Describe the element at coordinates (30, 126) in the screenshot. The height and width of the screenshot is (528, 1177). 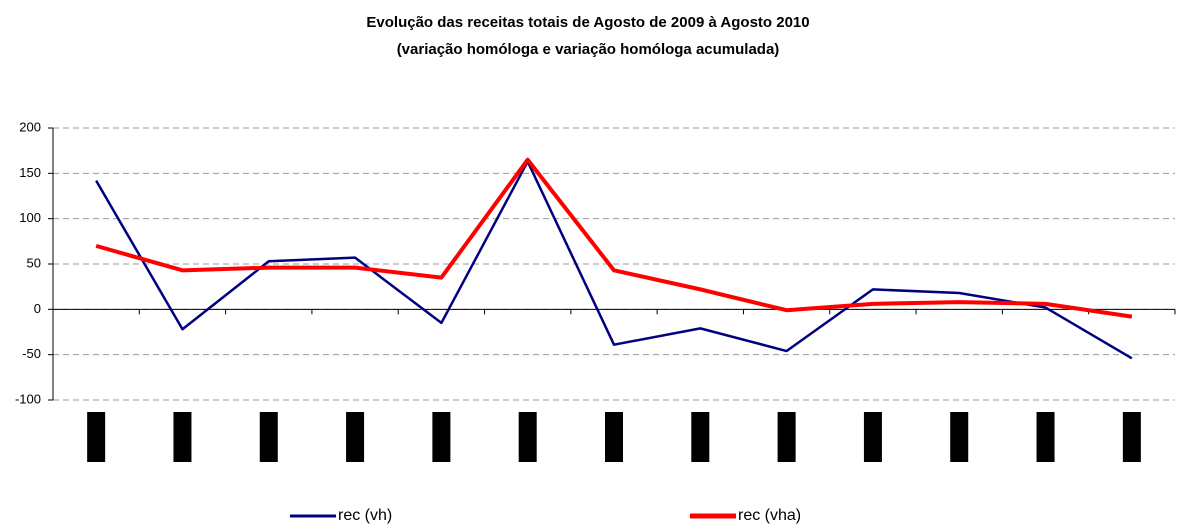
I see `y-tick-label: 200` at that location.